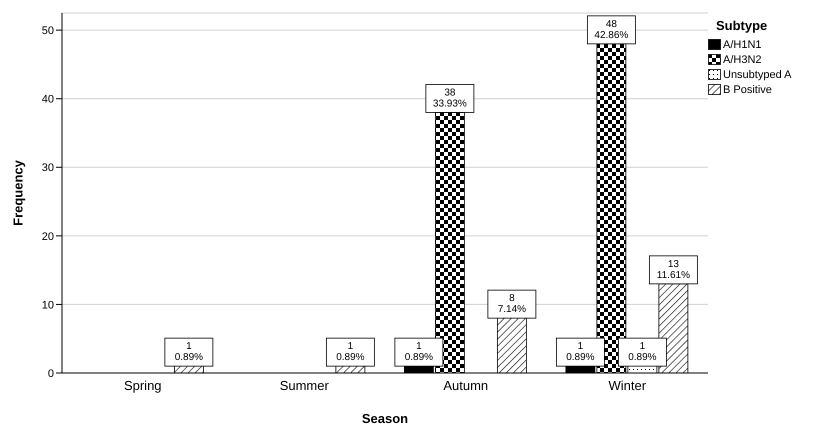  Describe the element at coordinates (48, 31) in the screenshot. I see `y-tick-label: 50` at that location.